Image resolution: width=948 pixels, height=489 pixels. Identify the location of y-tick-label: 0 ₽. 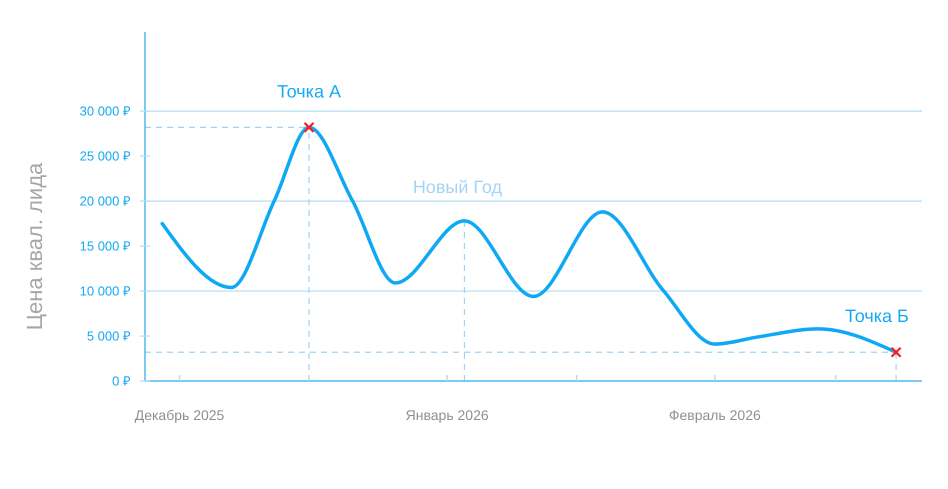
(121, 381).